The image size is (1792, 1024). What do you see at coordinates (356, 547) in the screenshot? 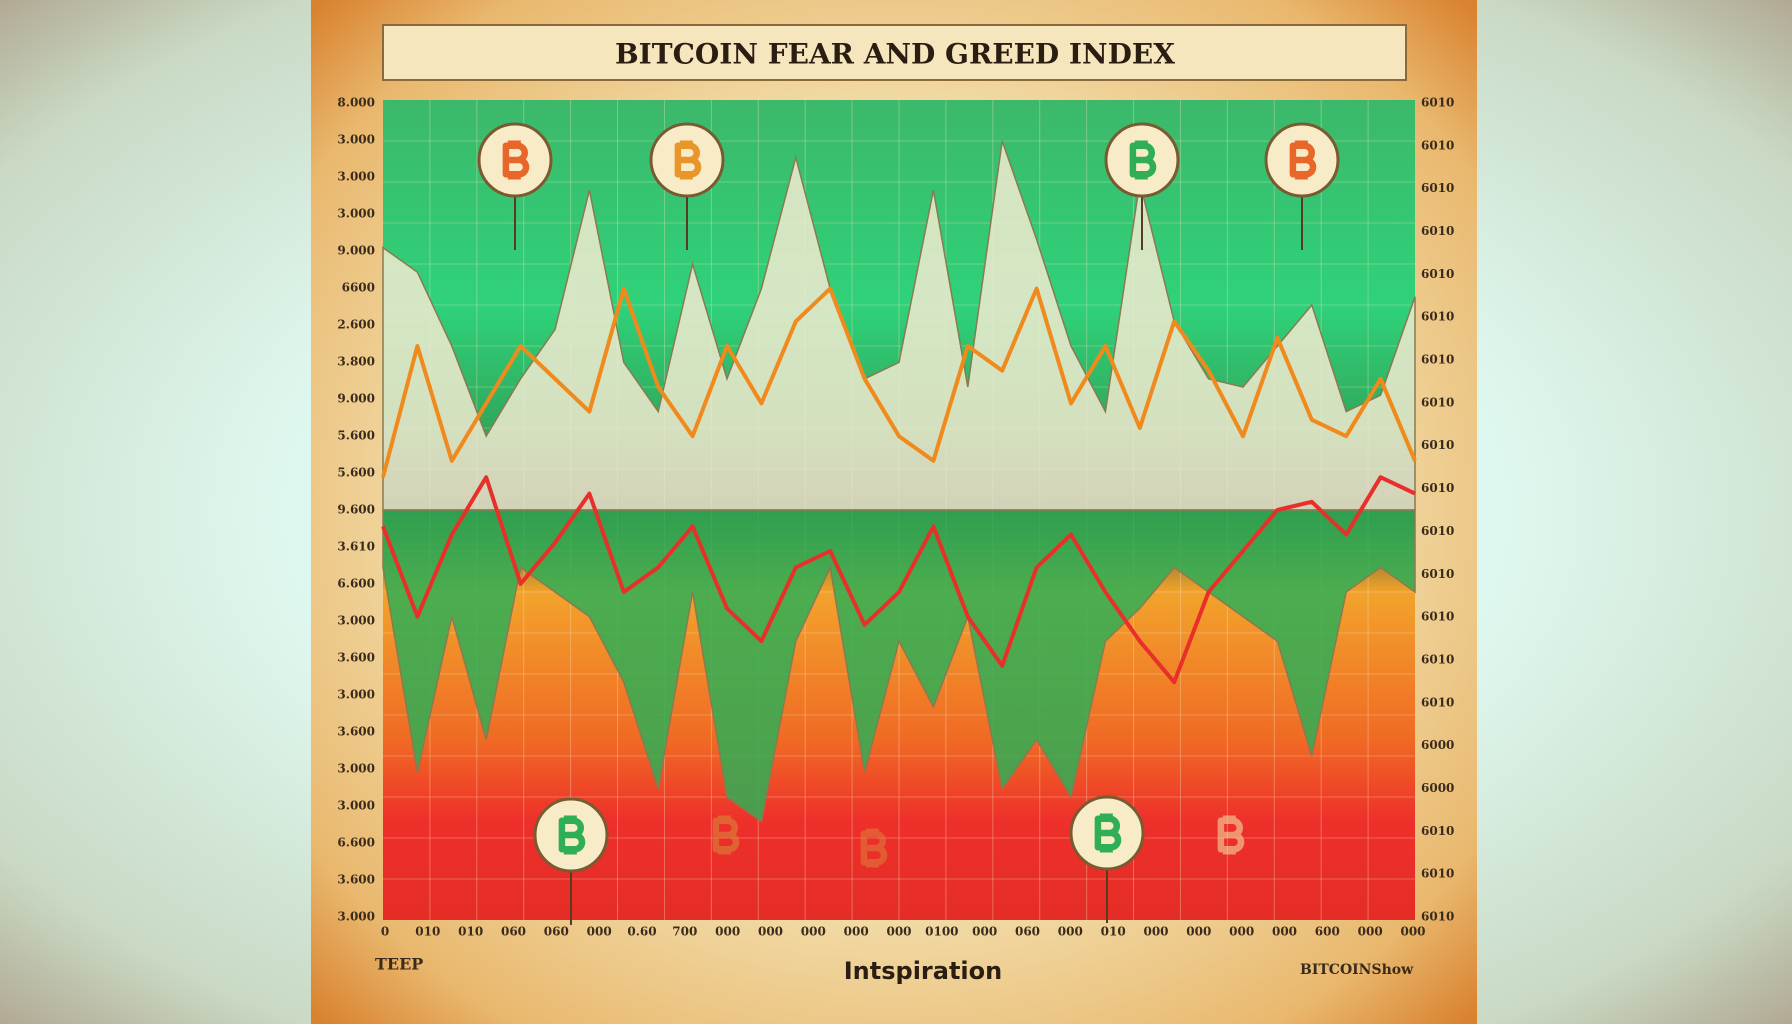
I see `left-axis-text: 3.610` at bounding box center [356, 547].